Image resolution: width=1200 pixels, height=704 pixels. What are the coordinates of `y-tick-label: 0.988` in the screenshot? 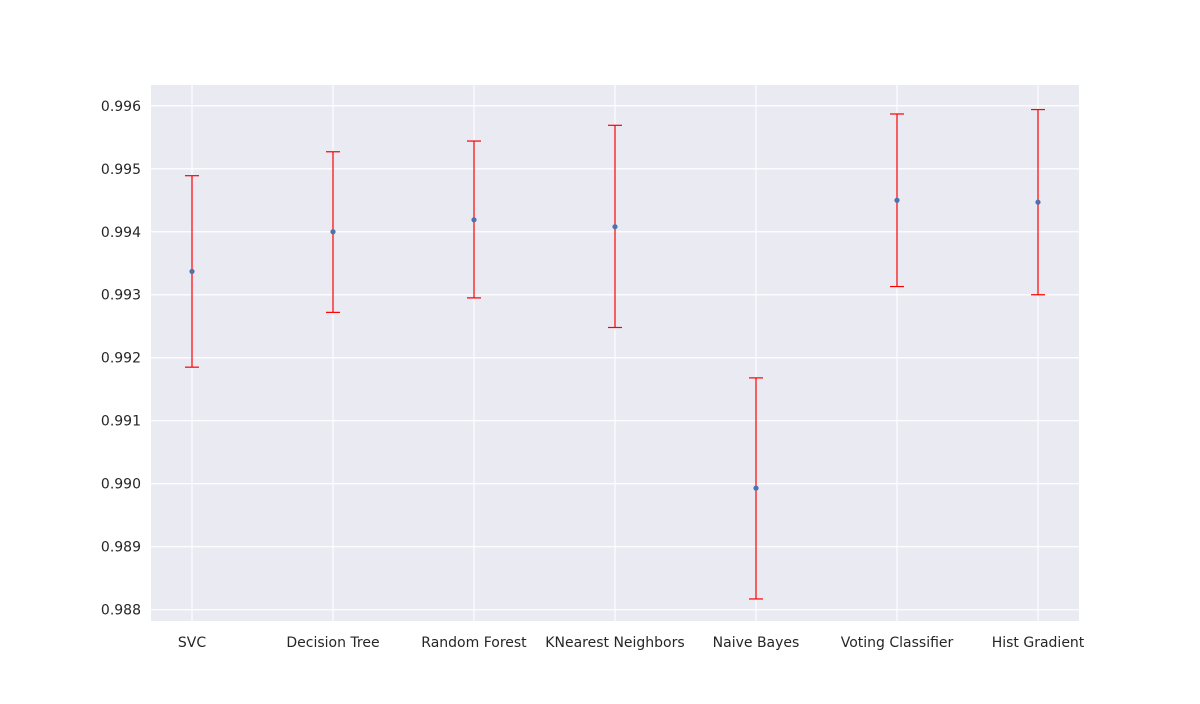 It's located at (121, 611).